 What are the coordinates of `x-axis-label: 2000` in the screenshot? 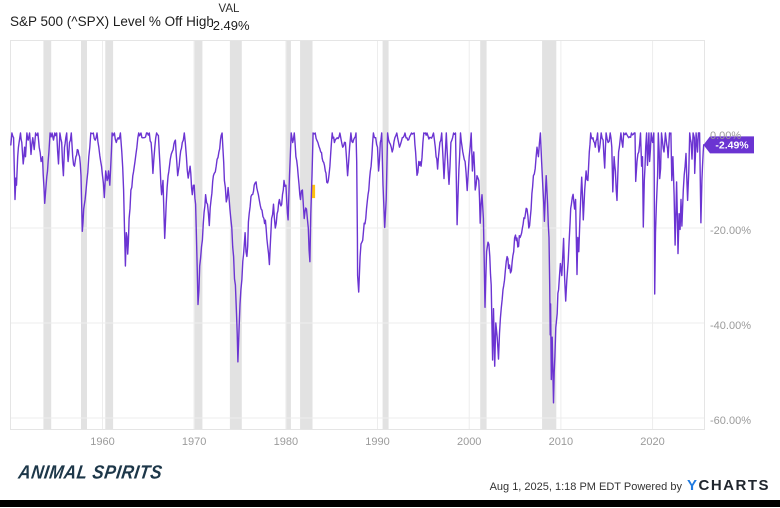 It's located at (469, 442).